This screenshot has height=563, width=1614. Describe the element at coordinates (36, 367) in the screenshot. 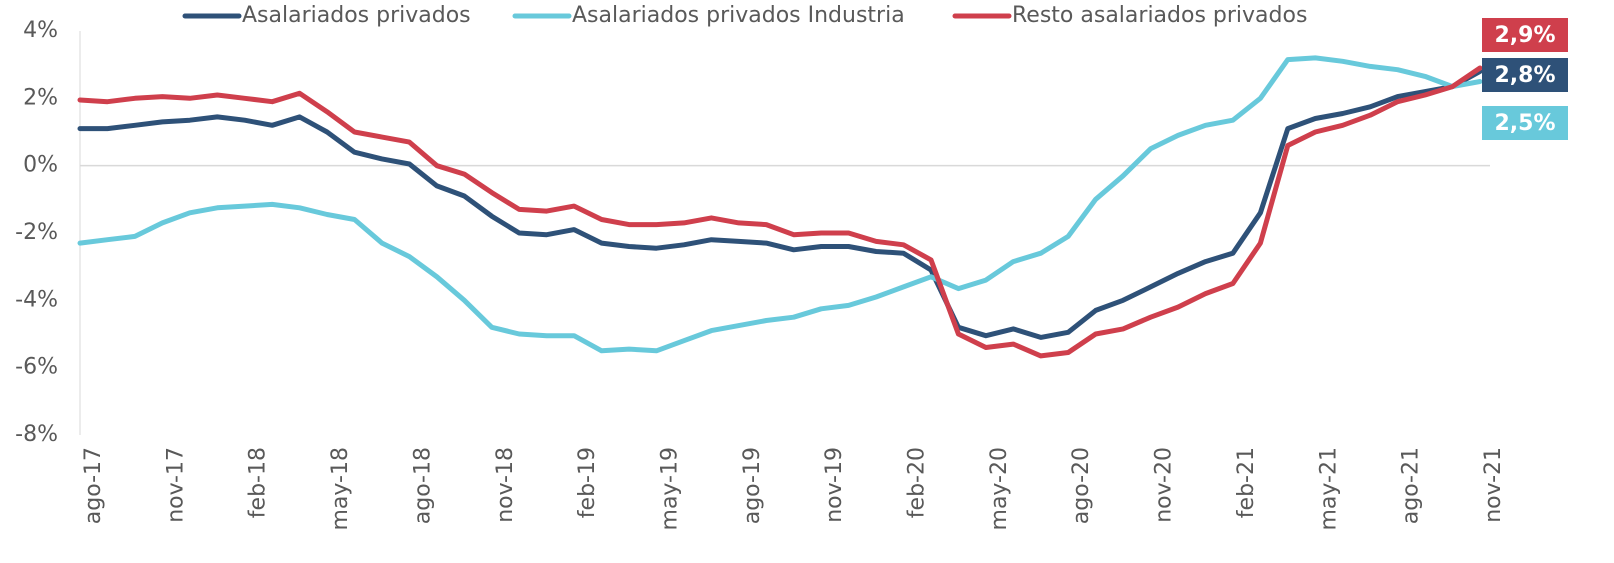

I see `y-tick-label: -6%` at that location.